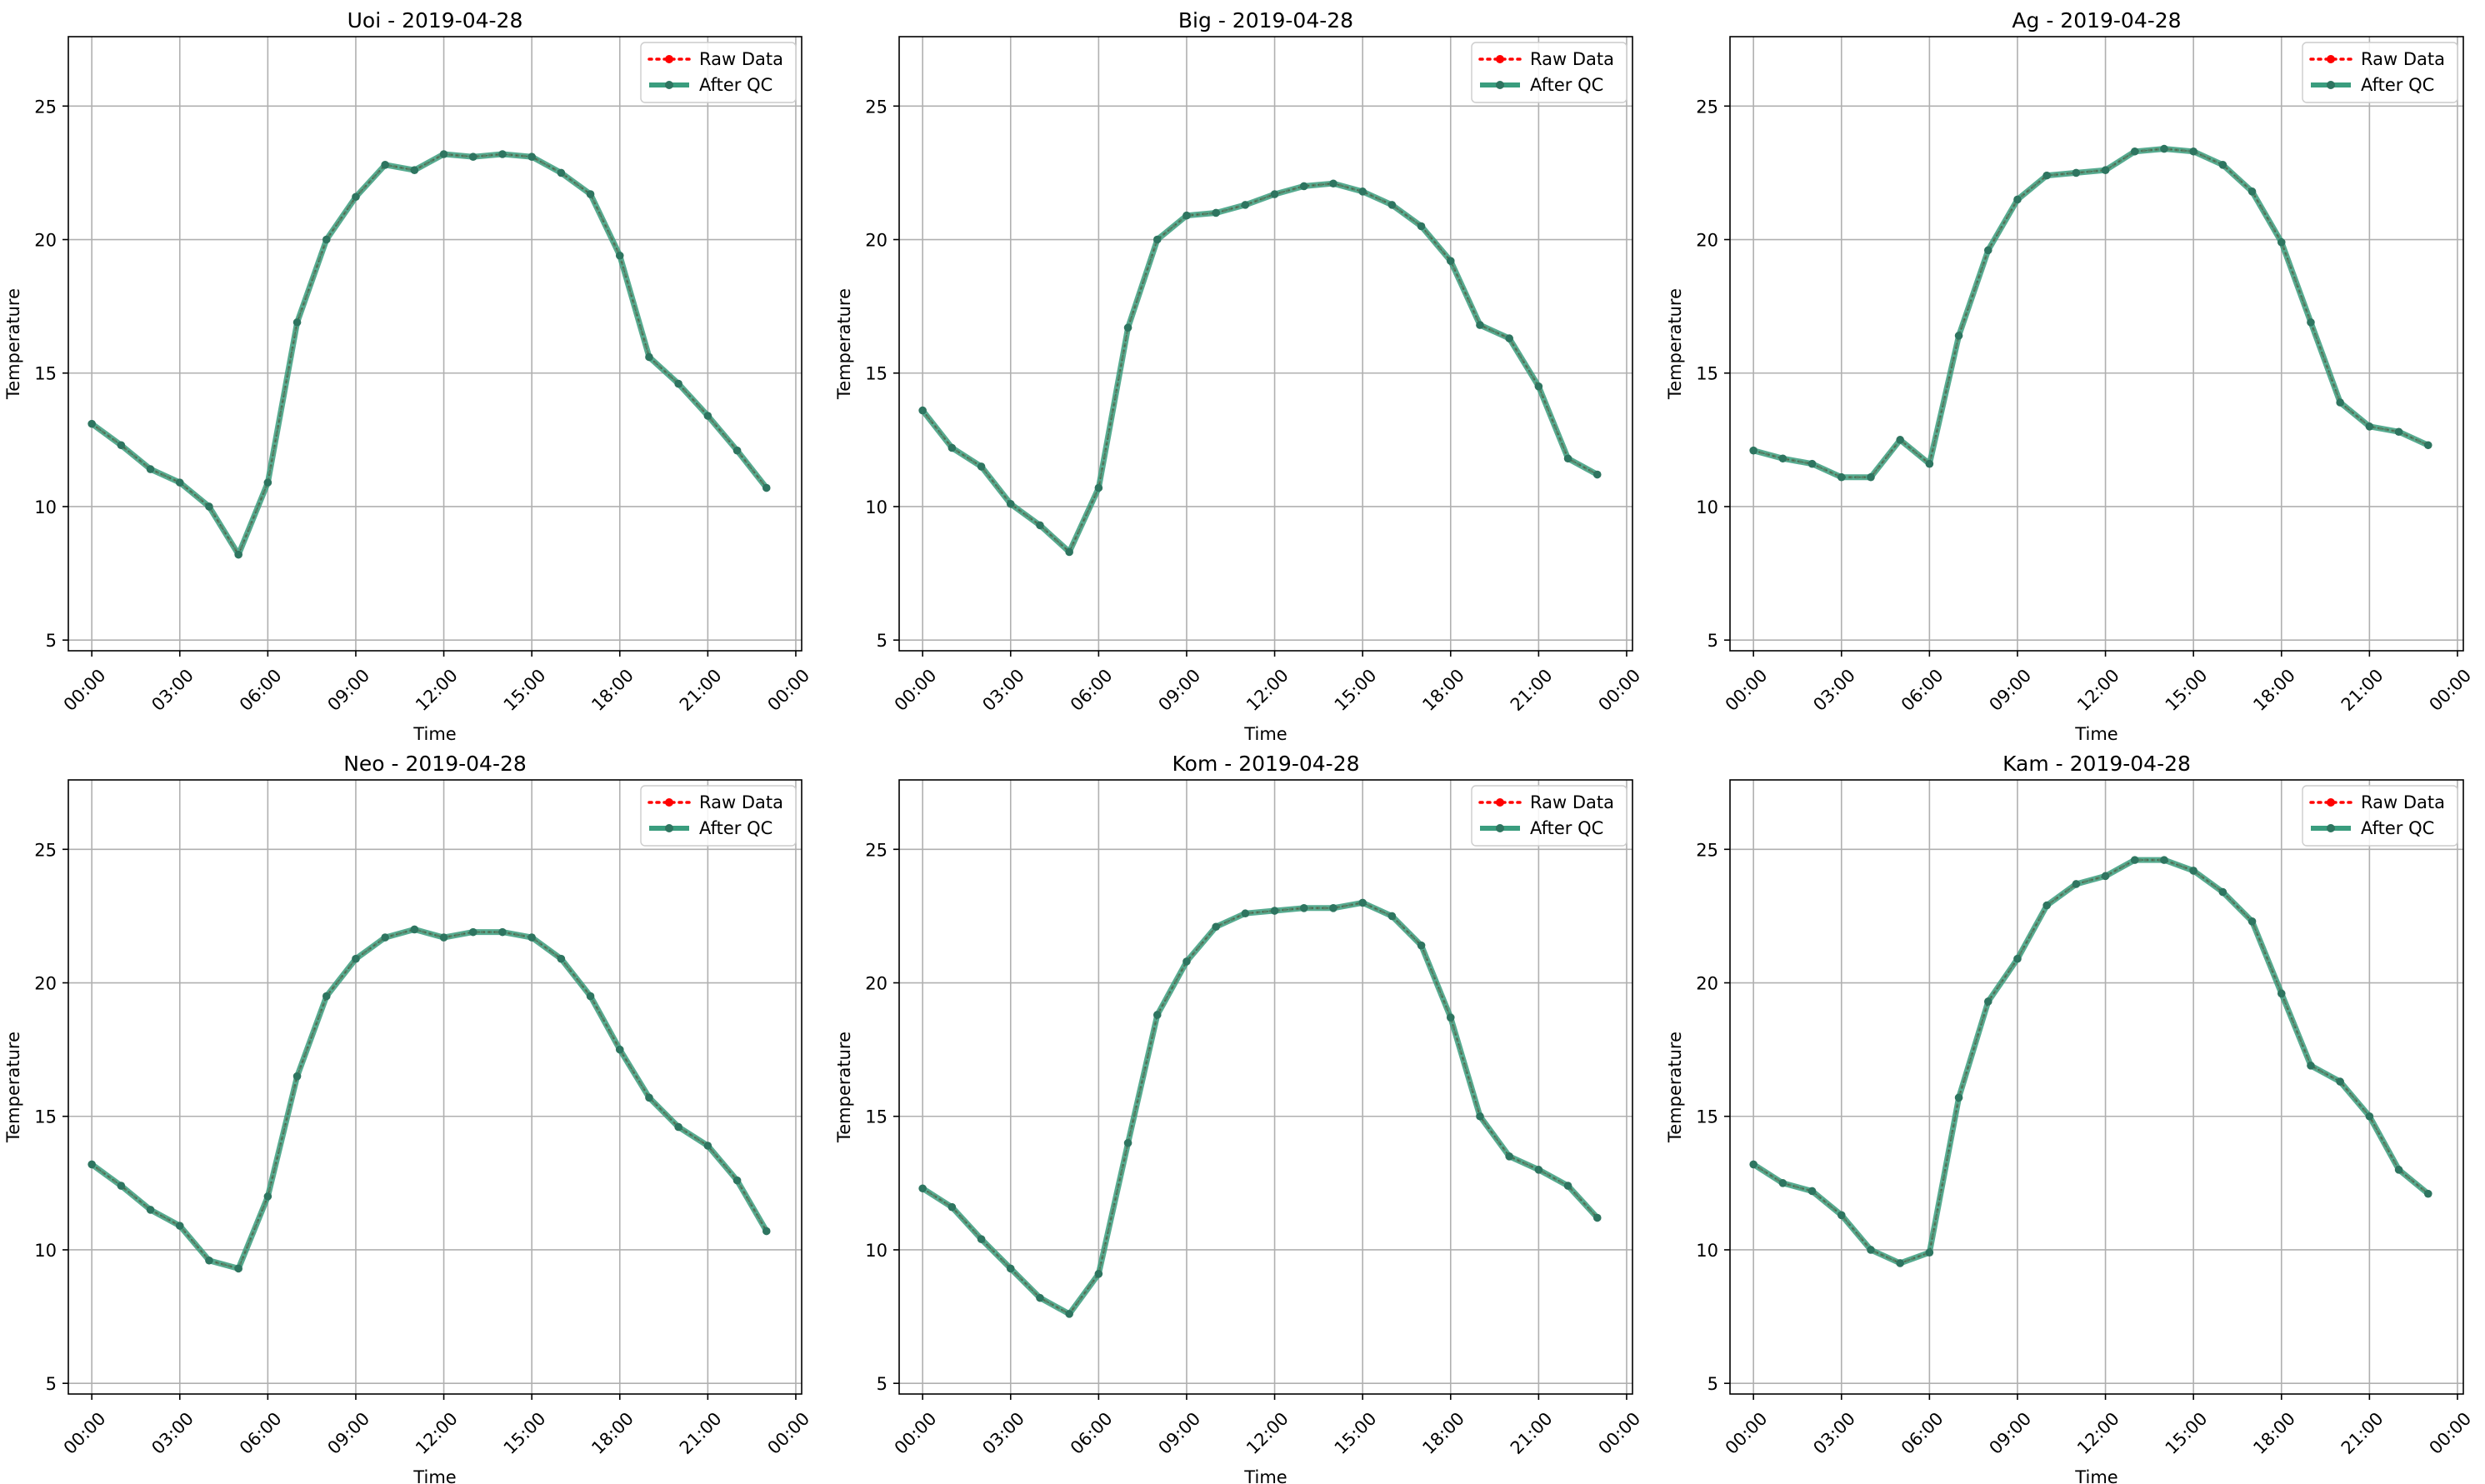 This screenshot has height=1484, width=2485. What do you see at coordinates (1265, 20) in the screenshot?
I see `chart-title: Big - 2019-04-28` at bounding box center [1265, 20].